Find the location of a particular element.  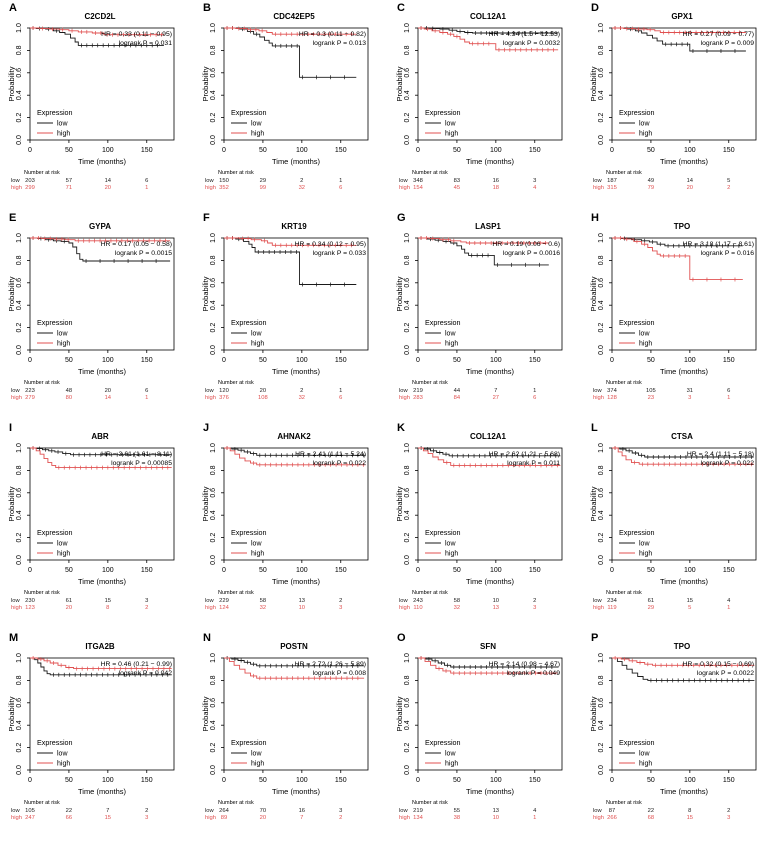

risk-table-header: Number at risk is located at coordinates (430, 593).